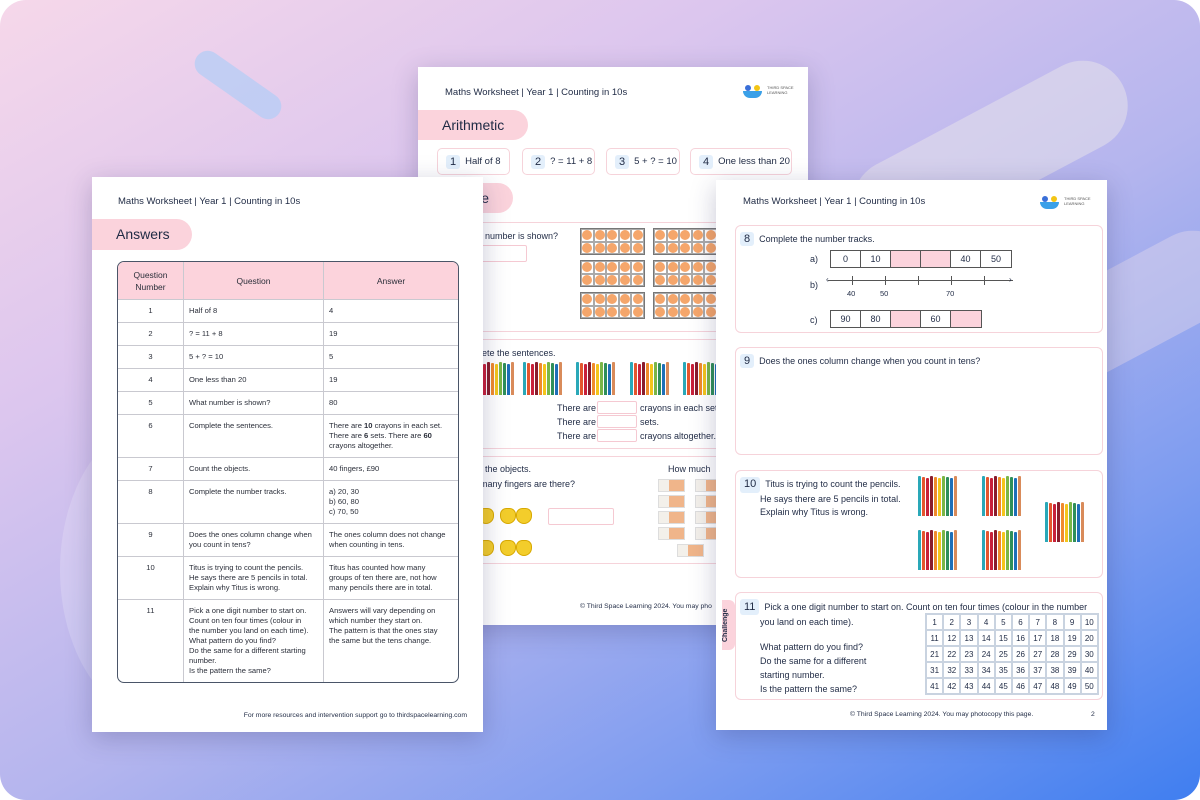 This screenshot has width=1200, height=800. What do you see at coordinates (1089, 622) in the screenshot?
I see `grid-cell: 10` at bounding box center [1089, 622].